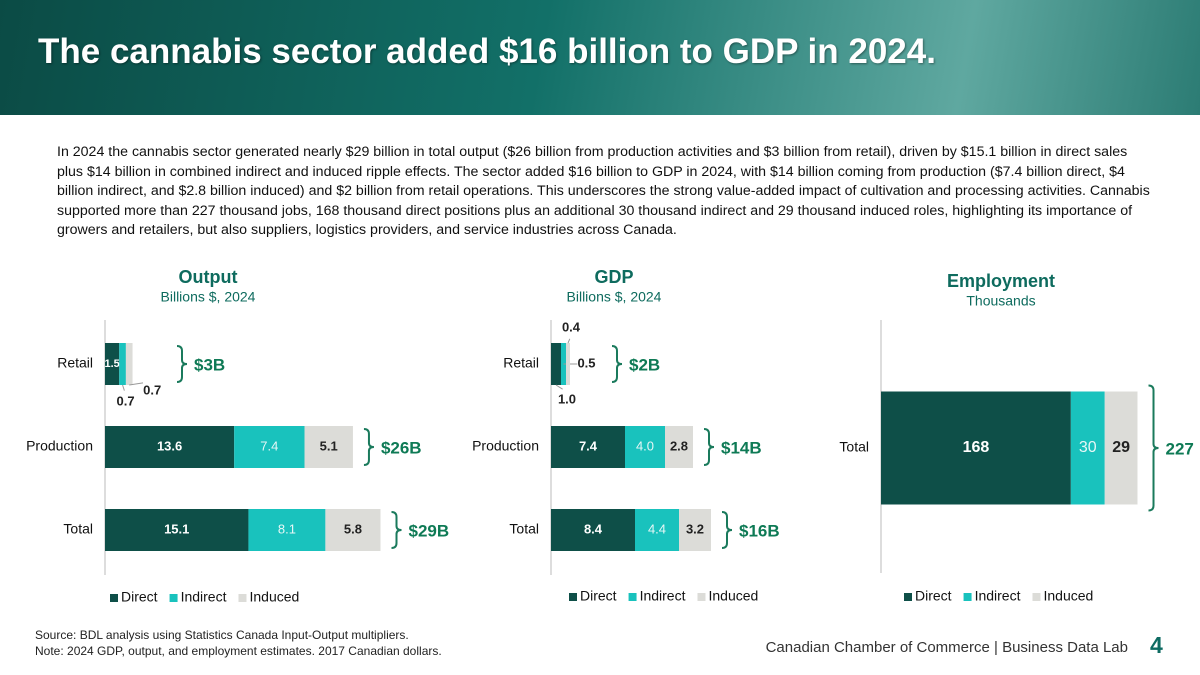 Image resolution: width=1200 pixels, height=675 pixels. Describe the element at coordinates (741, 447) in the screenshot. I see `total-label: $14B` at that location.